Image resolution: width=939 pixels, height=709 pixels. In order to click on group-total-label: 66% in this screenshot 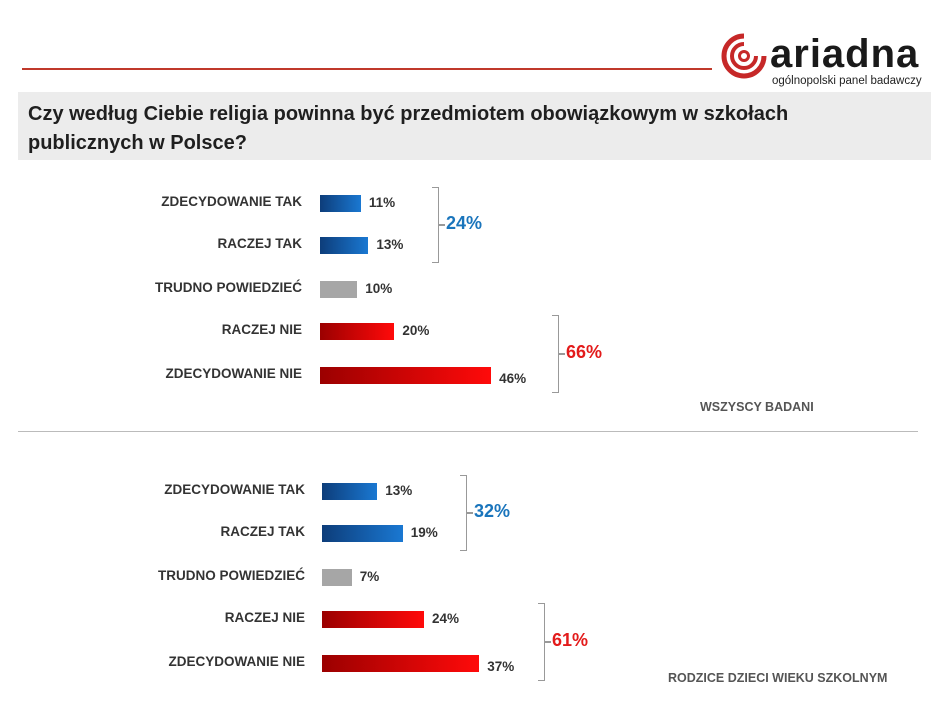, I will do `click(584, 352)`.